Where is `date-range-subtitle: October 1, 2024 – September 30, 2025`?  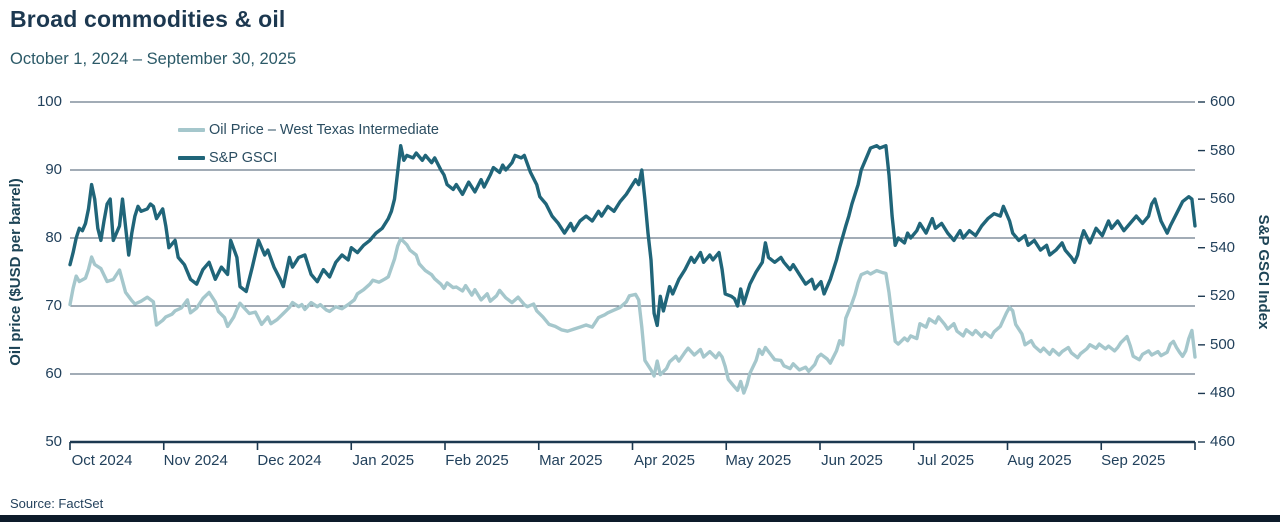
date-range-subtitle: October 1, 2024 – September 30, 2025 is located at coordinates (153, 59).